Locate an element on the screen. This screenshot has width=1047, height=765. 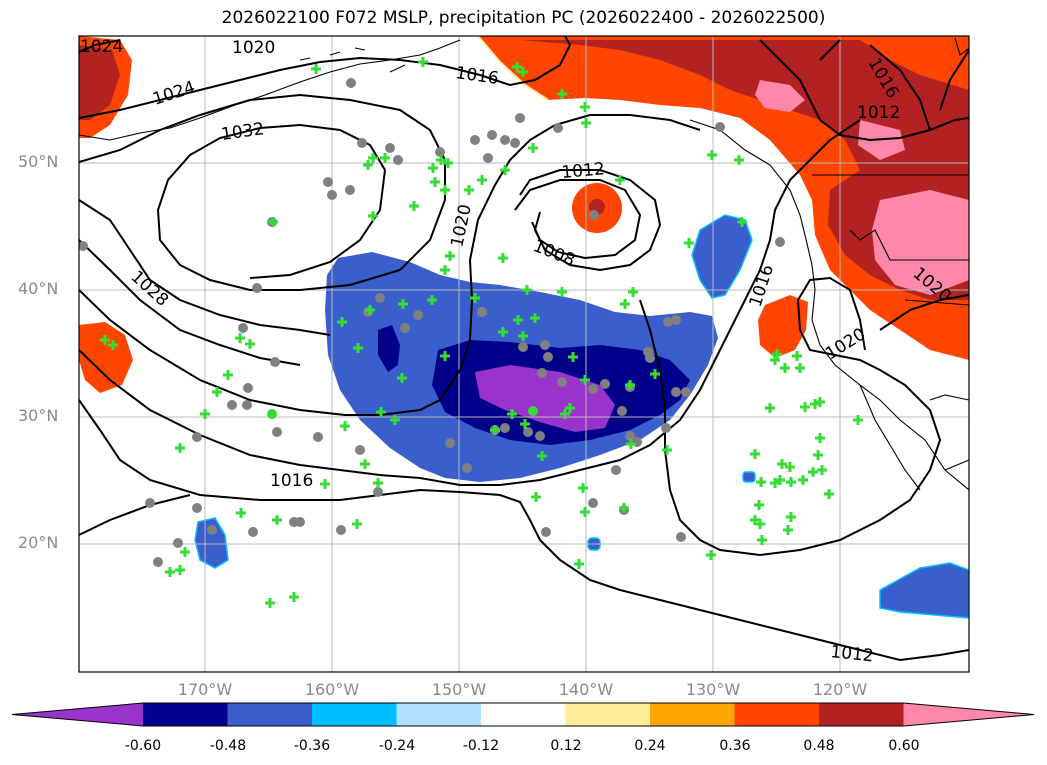
lon-label-120w: 120°W is located at coordinates (840, 689).